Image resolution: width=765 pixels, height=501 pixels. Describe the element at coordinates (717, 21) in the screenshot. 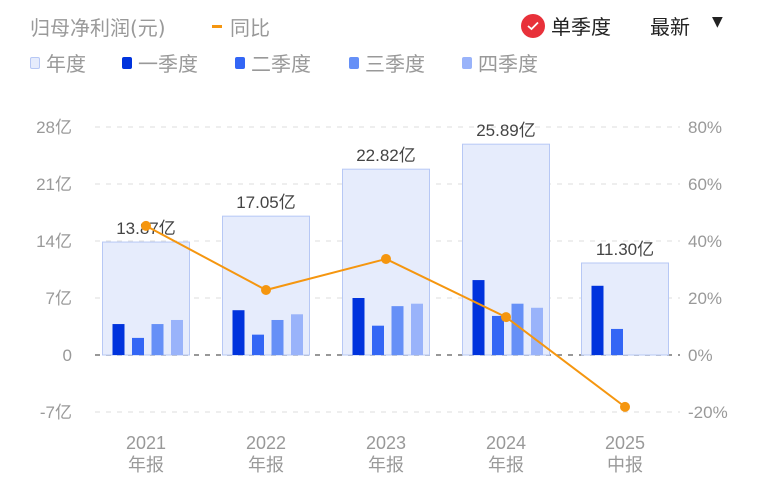

I see `caret-down-icon: ▼` at that location.